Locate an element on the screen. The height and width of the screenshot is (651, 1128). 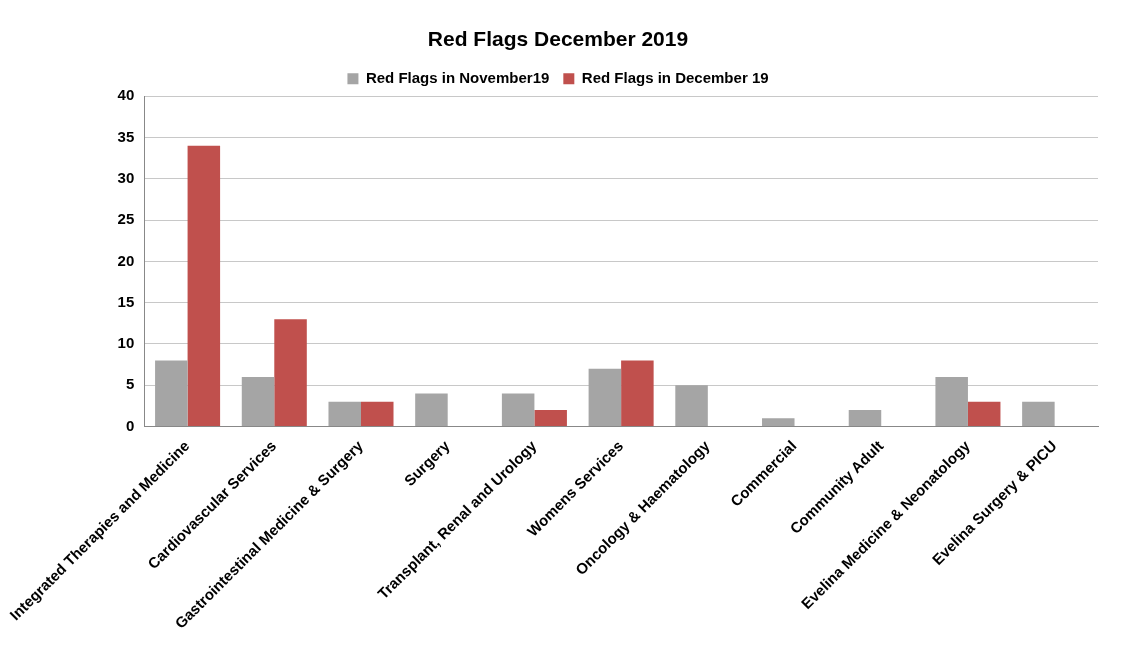
y-tick-label: 35 is located at coordinates (126, 136).